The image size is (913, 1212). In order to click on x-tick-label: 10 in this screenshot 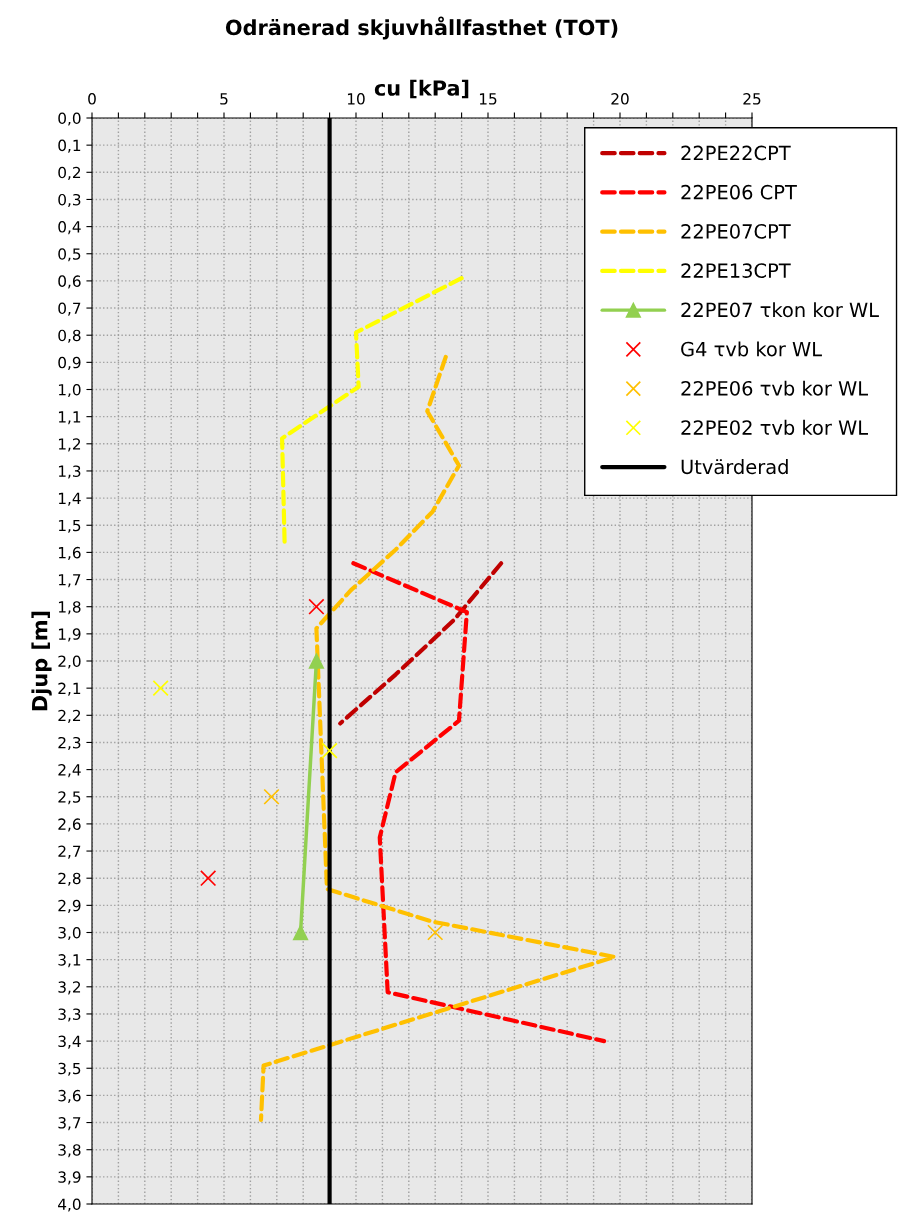, I will do `click(356, 99)`.